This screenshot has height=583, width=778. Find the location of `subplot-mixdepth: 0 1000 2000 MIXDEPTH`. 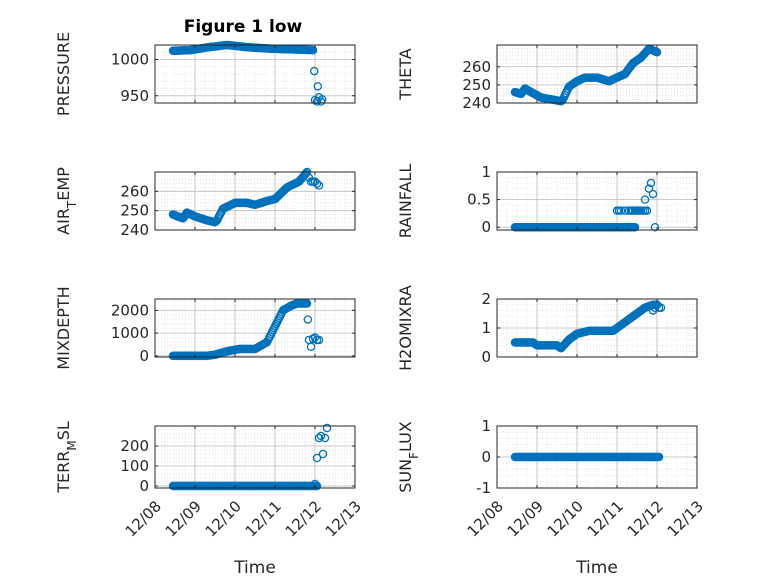

subplot-mixdepth: 0 1000 2000 MIXDEPTH is located at coordinates (205, 328).